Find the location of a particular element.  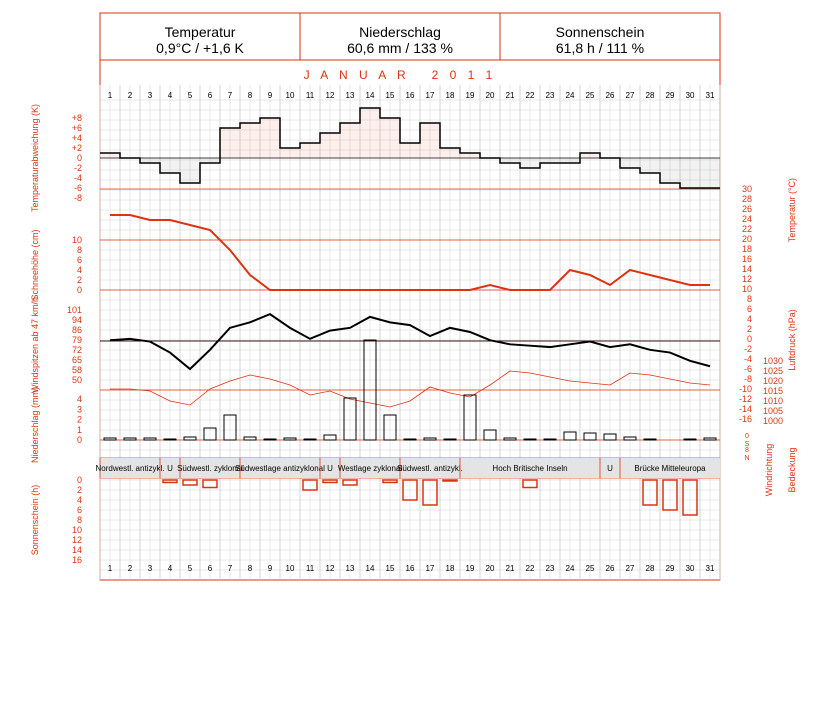

tick-label-temperature: -2 is located at coordinates (748, 349).